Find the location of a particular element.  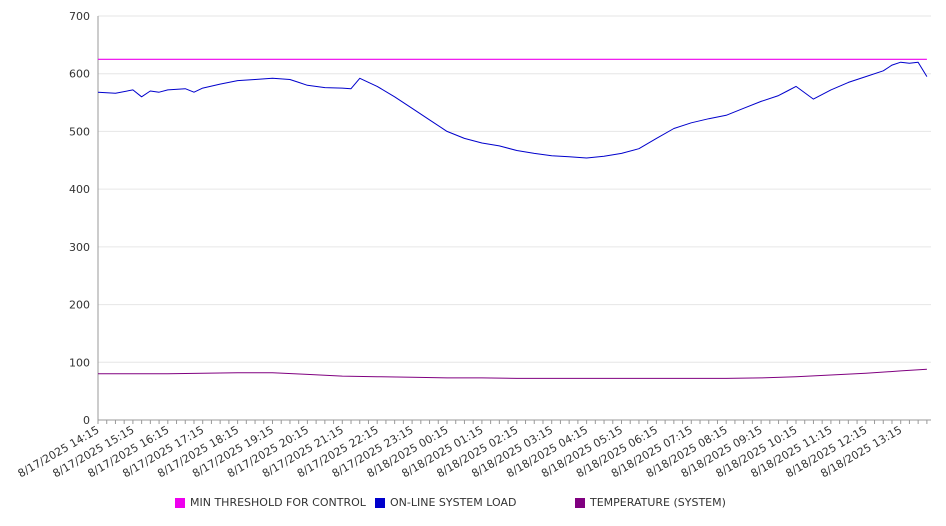

temperature-line is located at coordinates (512, 373).